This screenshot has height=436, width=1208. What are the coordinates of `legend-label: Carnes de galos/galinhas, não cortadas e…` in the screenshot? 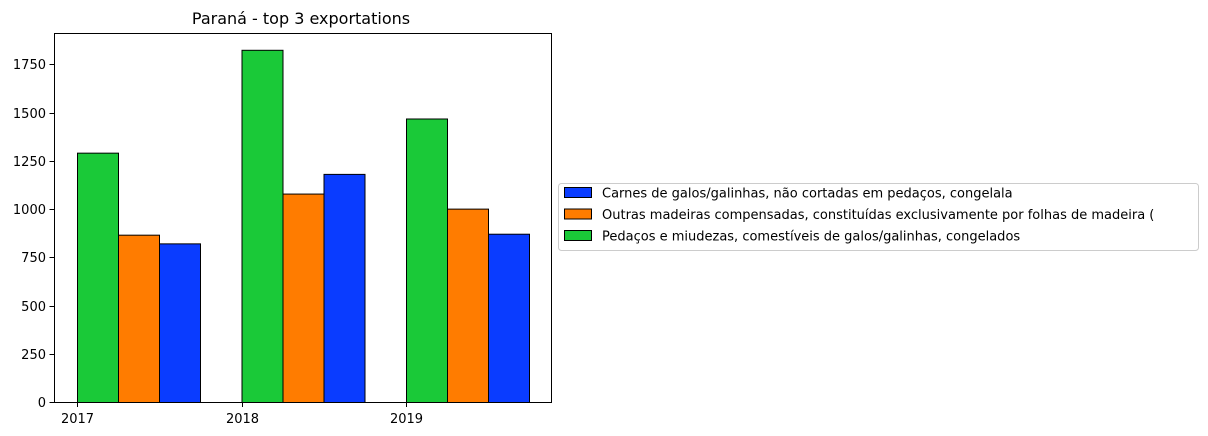 It's located at (807, 194).